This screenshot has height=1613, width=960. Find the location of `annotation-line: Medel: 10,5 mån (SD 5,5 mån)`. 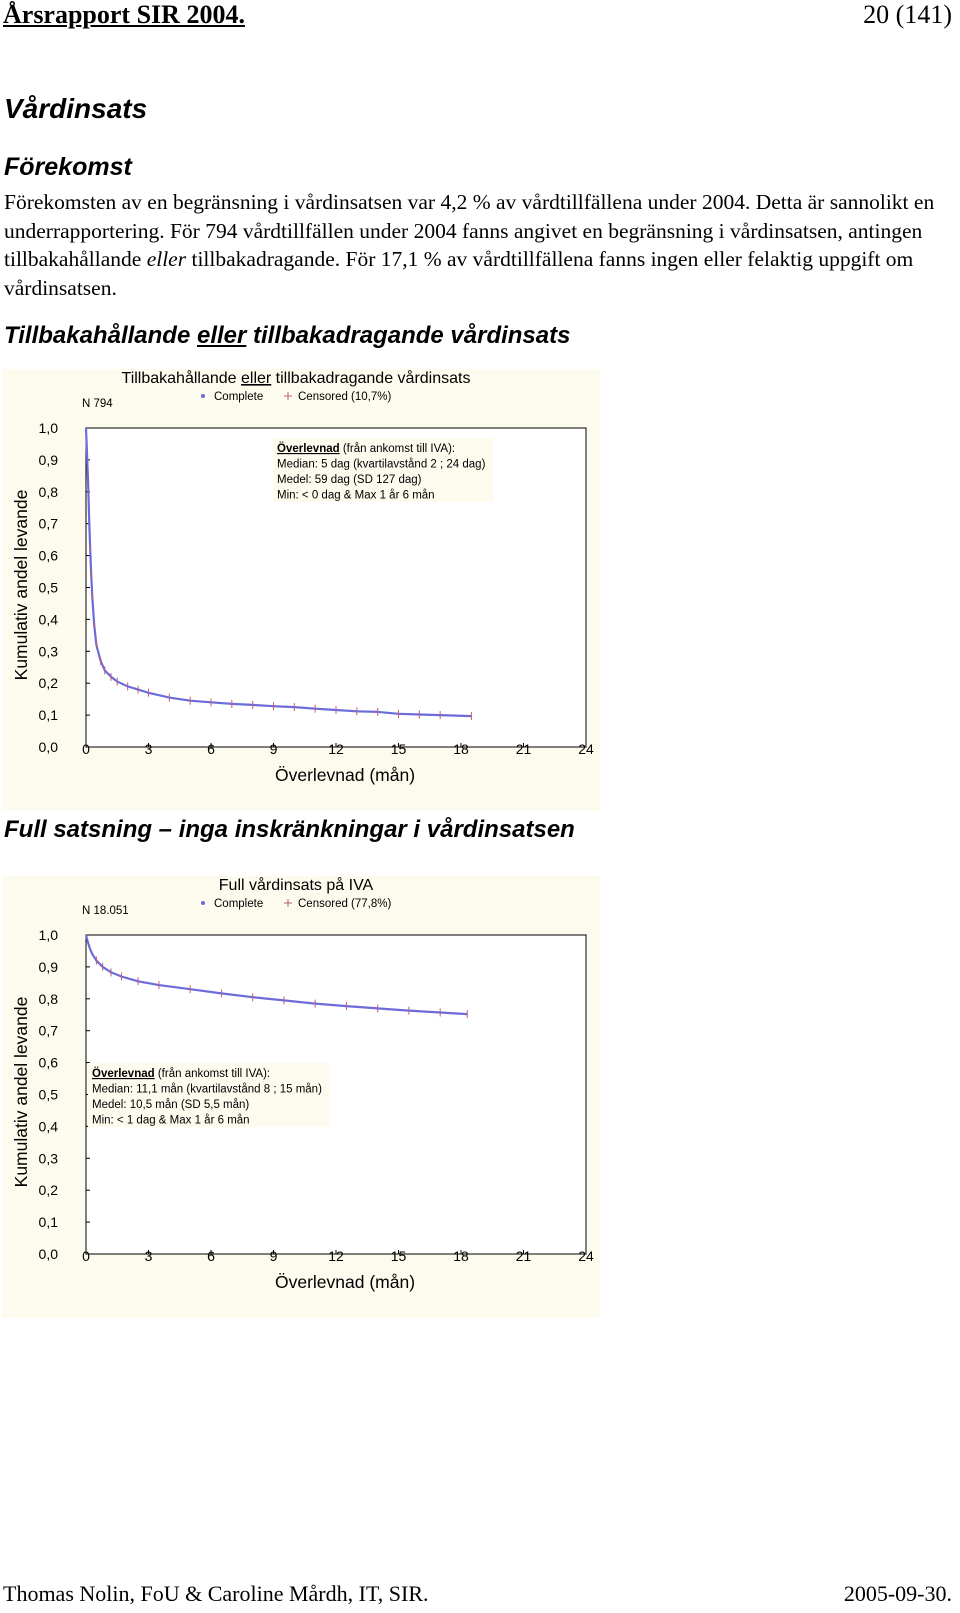

annotation-line: Medel: 10,5 mån (SD 5,5 mån) is located at coordinates (170, 1105).